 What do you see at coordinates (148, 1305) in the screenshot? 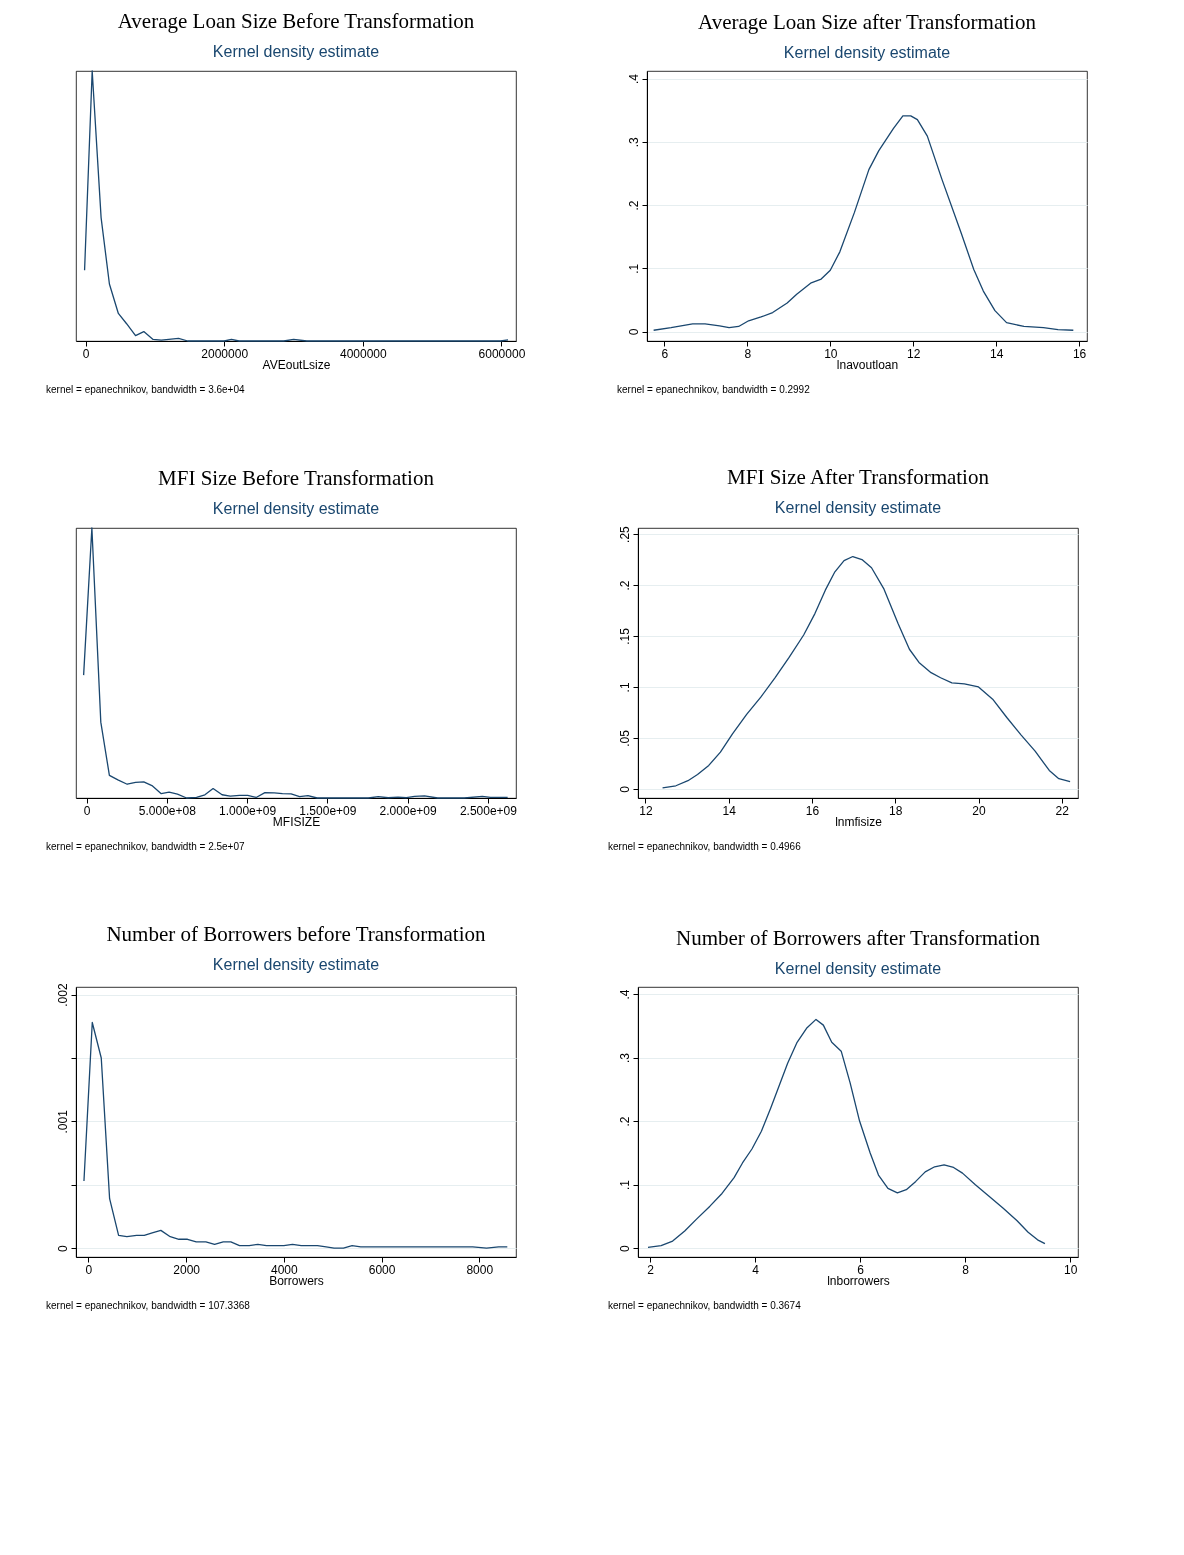
I see `text: kernel = epanechnikov, bandwidth = 107.3368` at bounding box center [148, 1305].